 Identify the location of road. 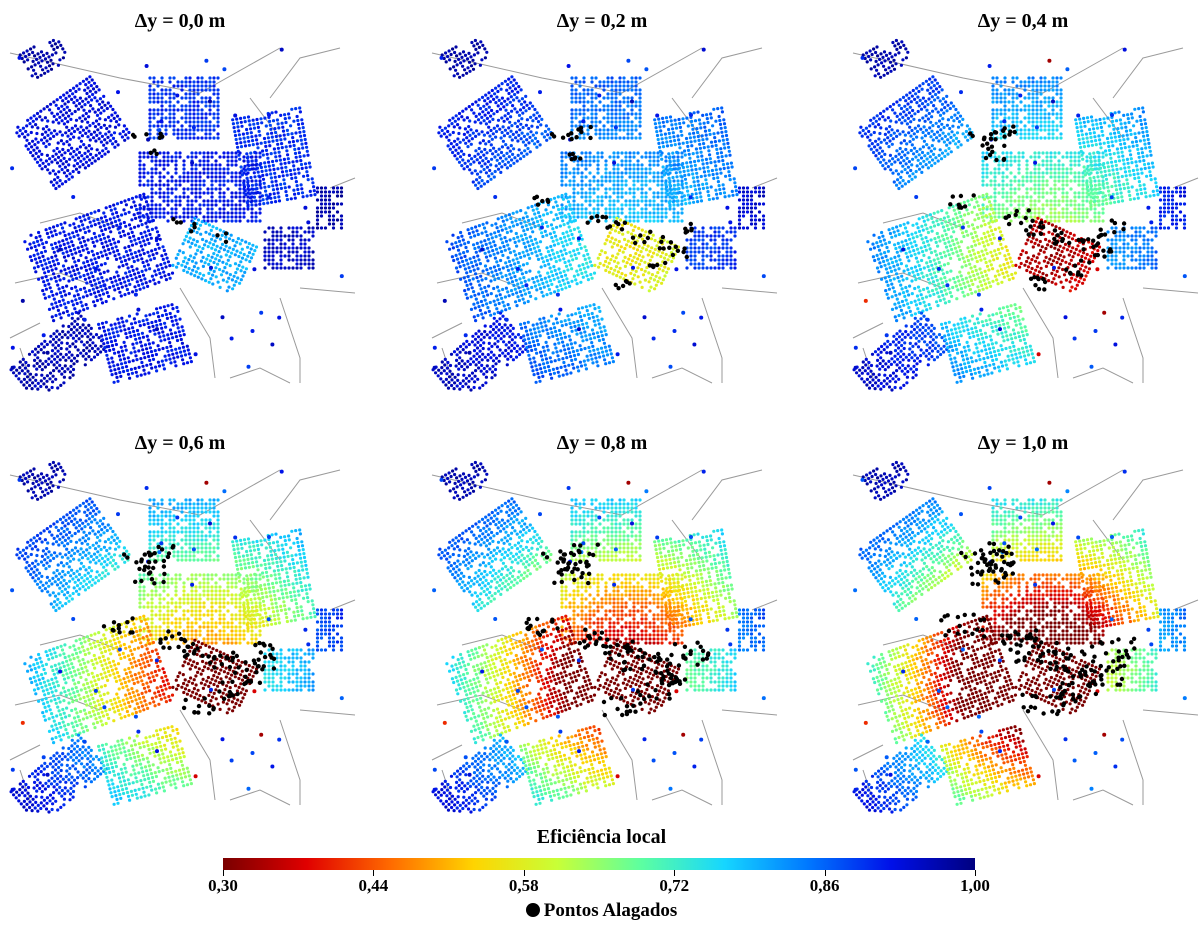
(712, 340).